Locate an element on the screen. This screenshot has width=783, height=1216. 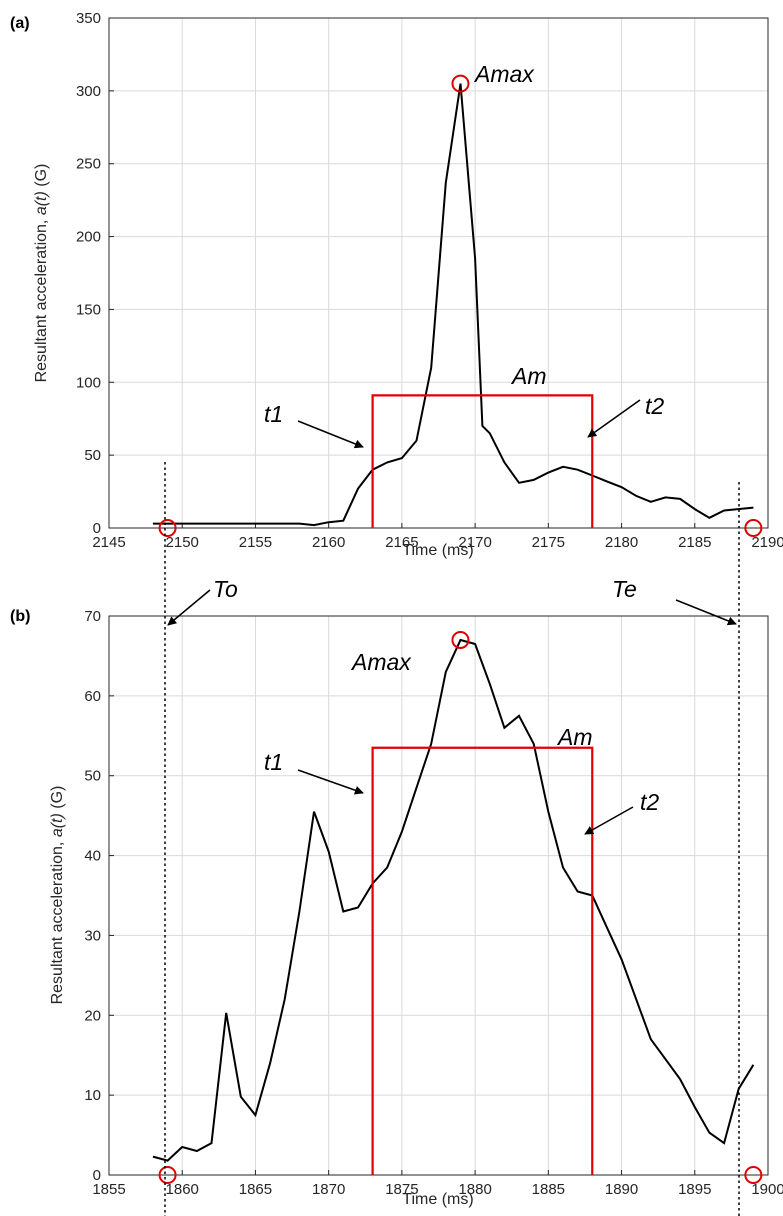
panel-b-y-tick-label: 60 is located at coordinates (92, 696).